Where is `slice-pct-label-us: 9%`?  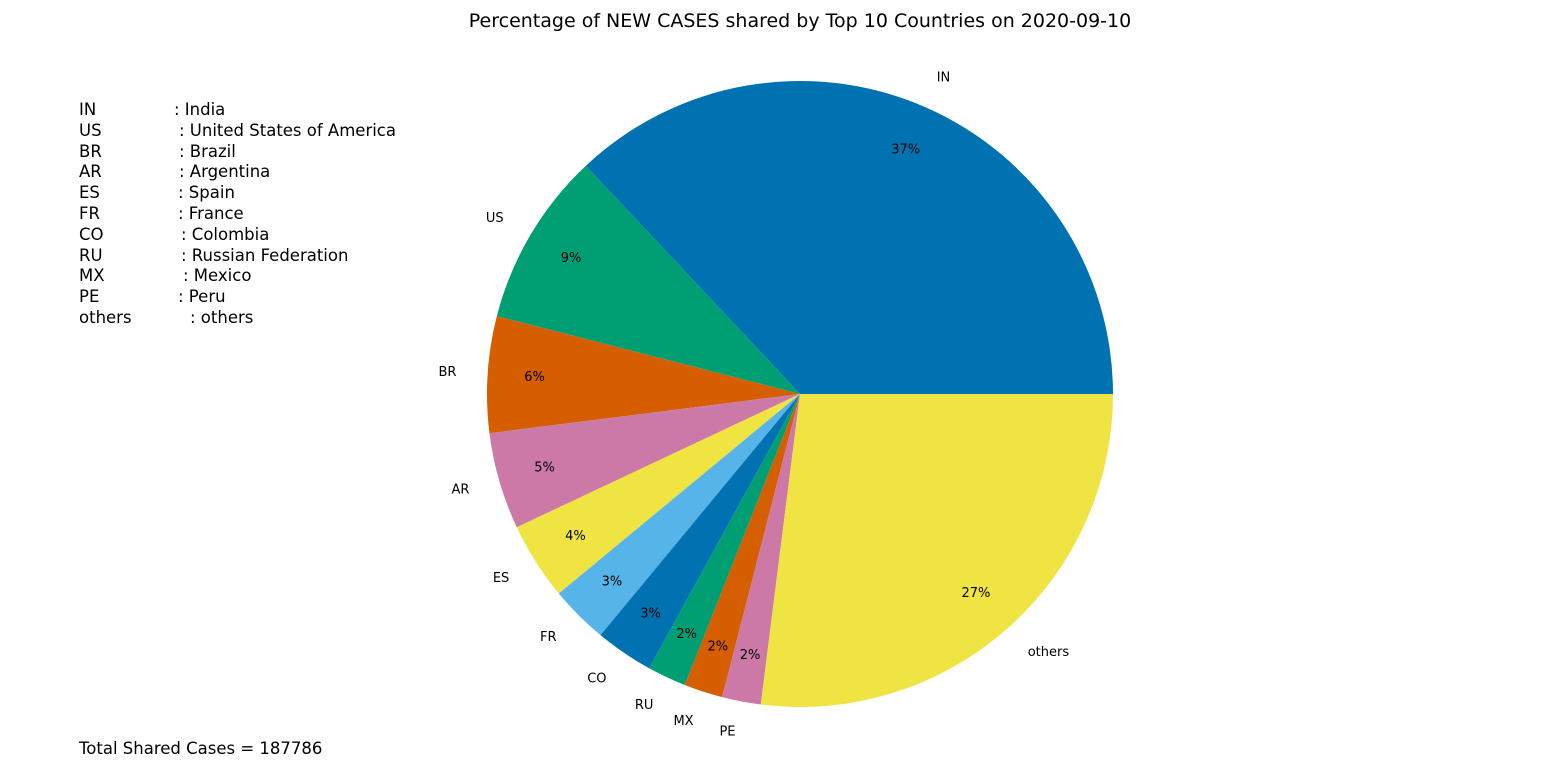
slice-pct-label-us: 9% is located at coordinates (571, 258).